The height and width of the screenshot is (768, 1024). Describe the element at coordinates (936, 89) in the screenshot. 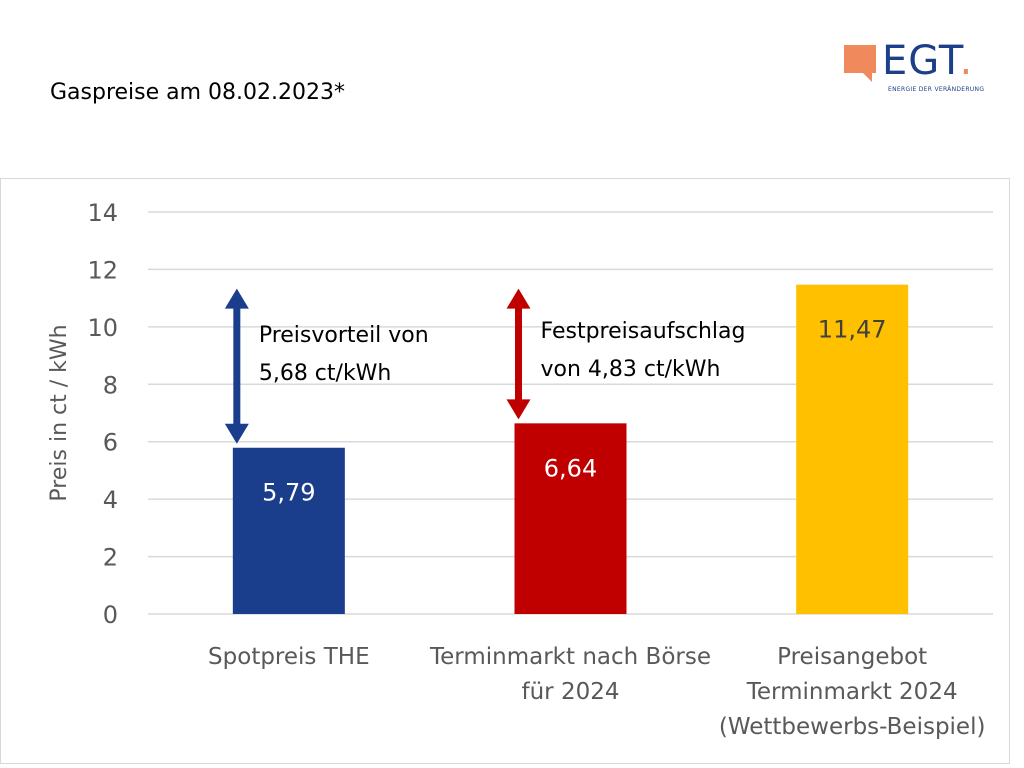

I see `logo-tagline: ENERGIE DER VERÄNDERUNG` at that location.